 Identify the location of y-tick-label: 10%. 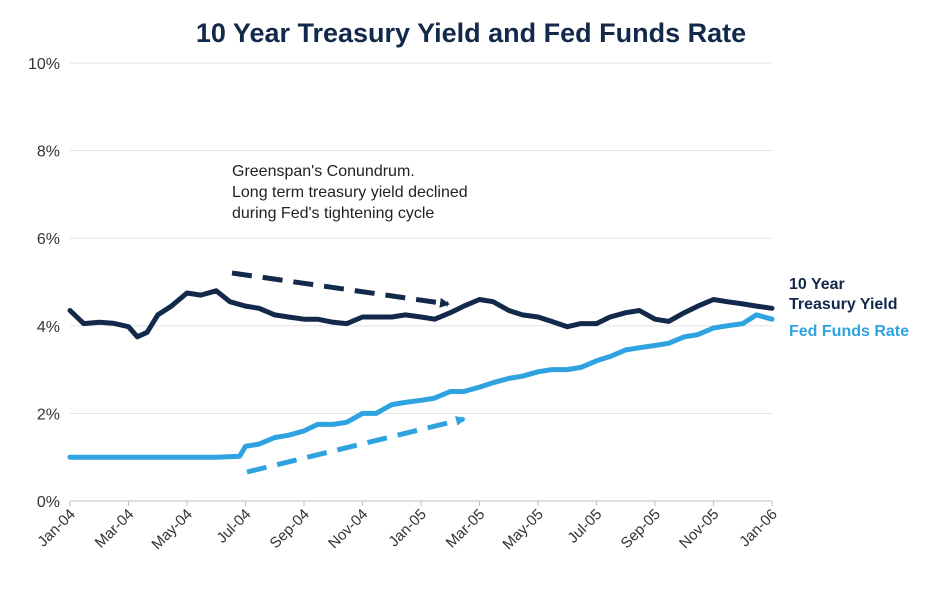
(44, 64).